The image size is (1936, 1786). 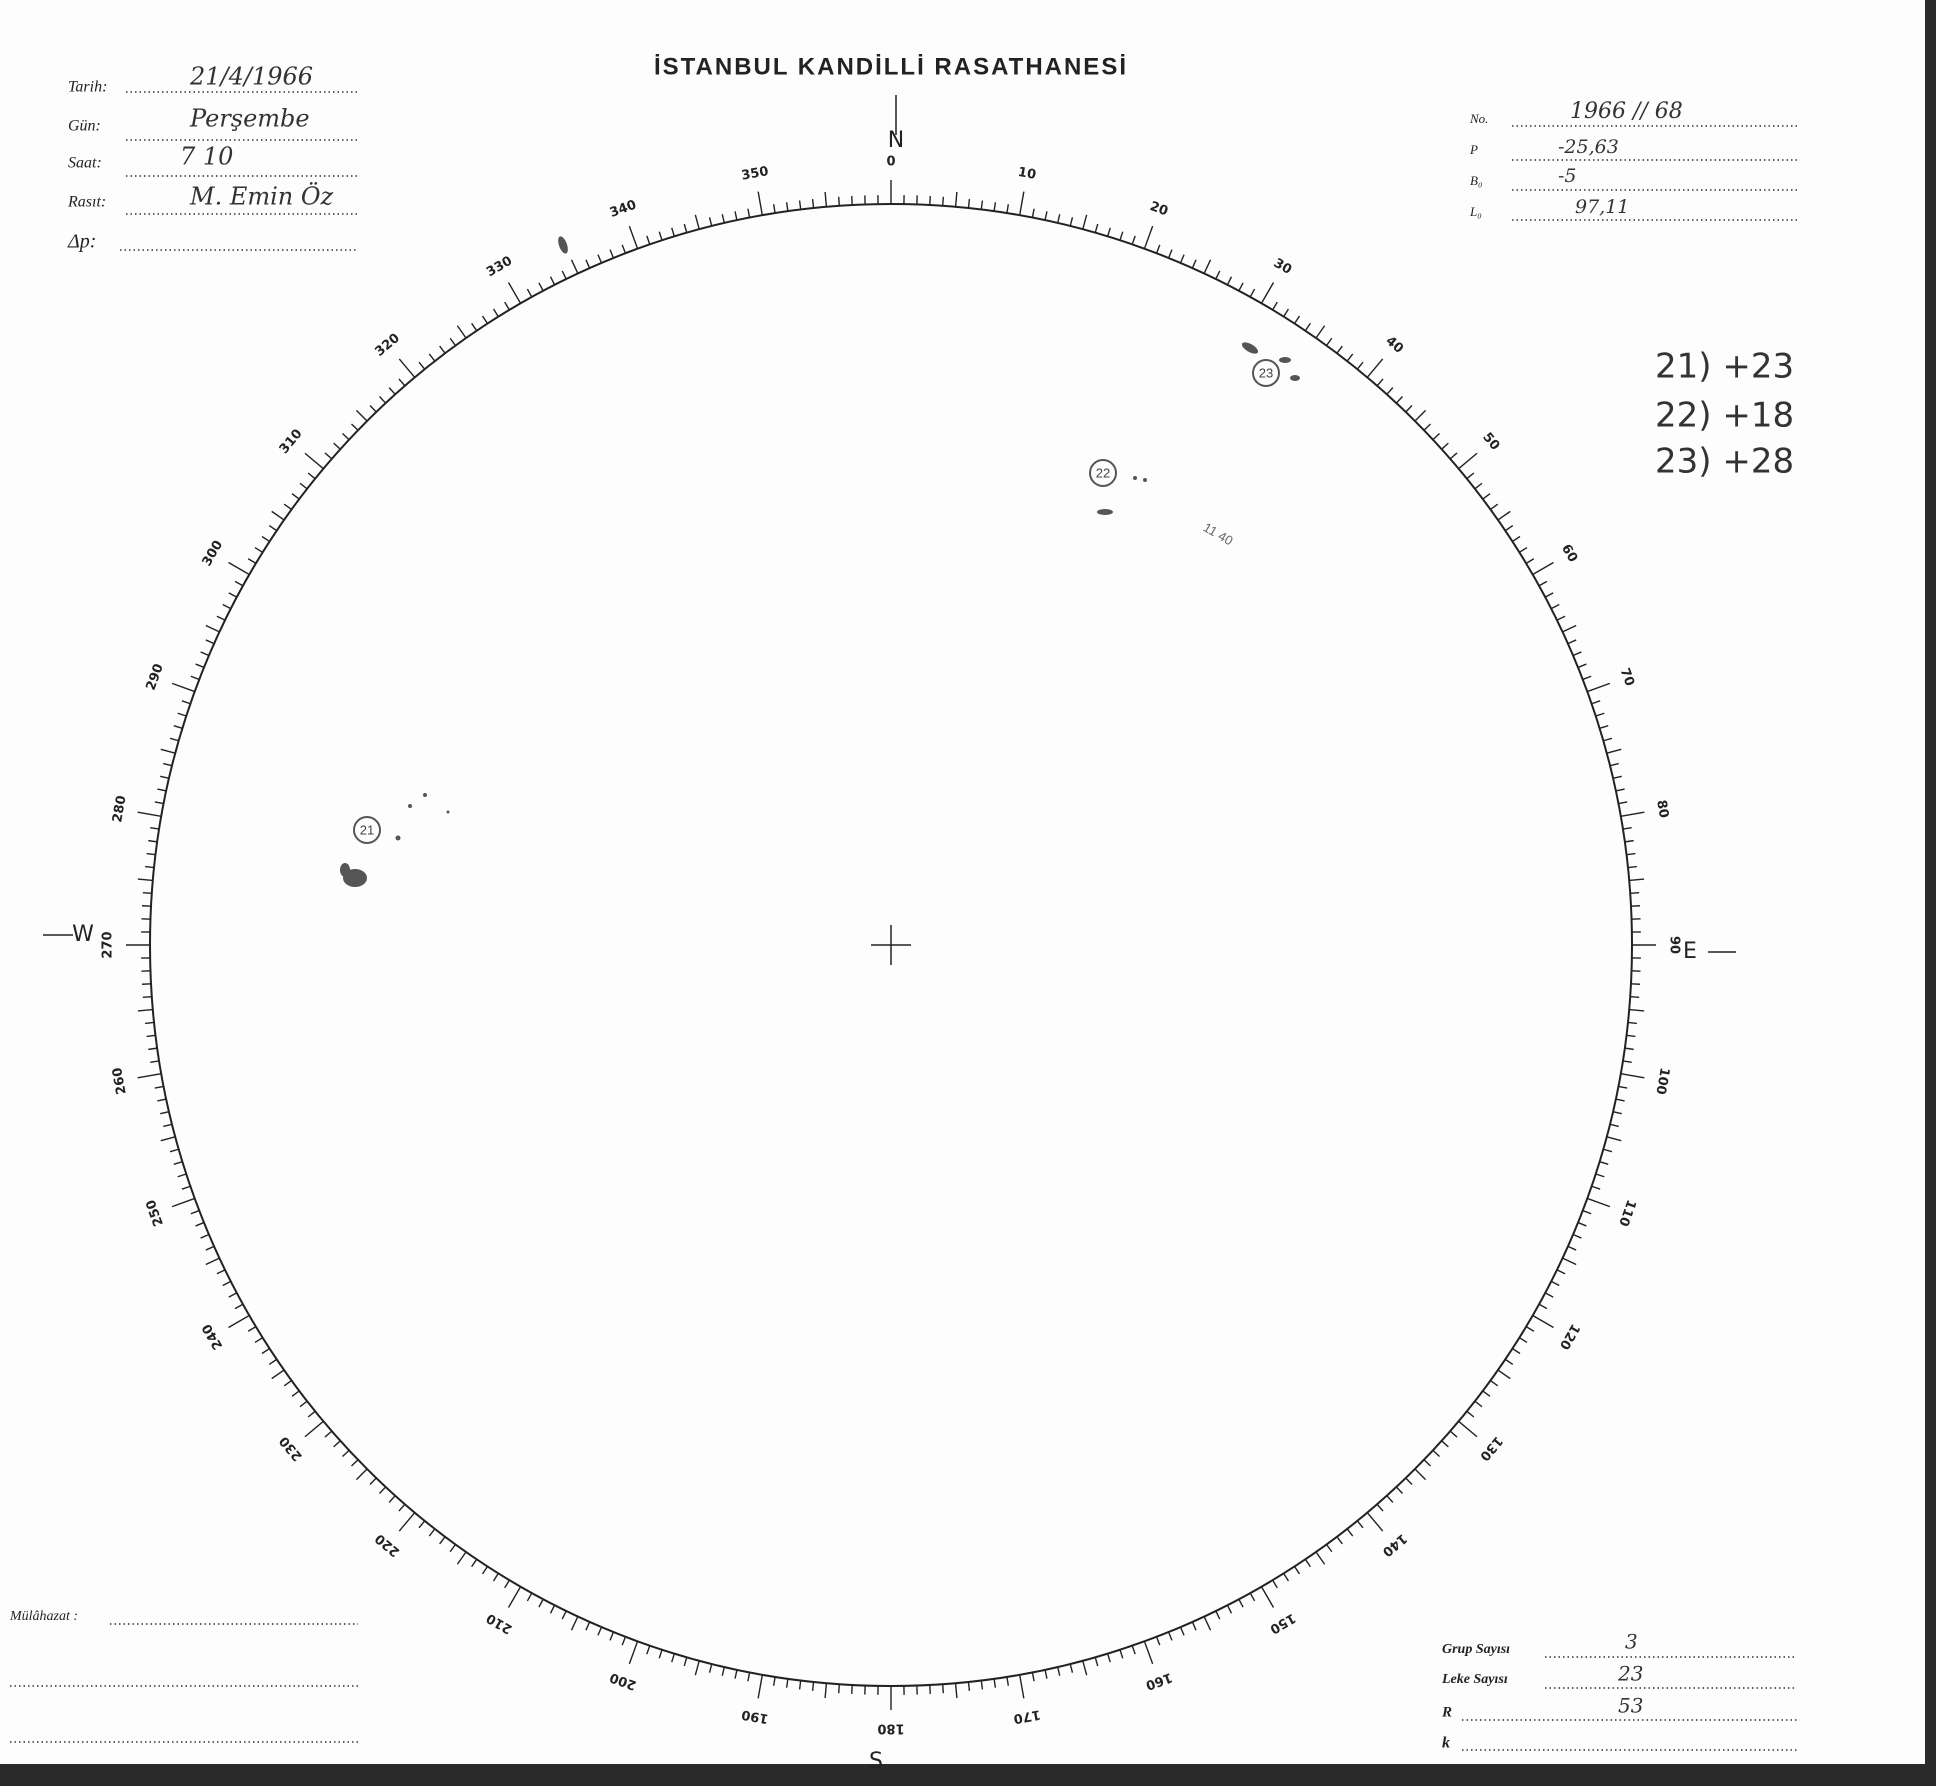 I want to click on field-label: No., so click(x=1478, y=118).